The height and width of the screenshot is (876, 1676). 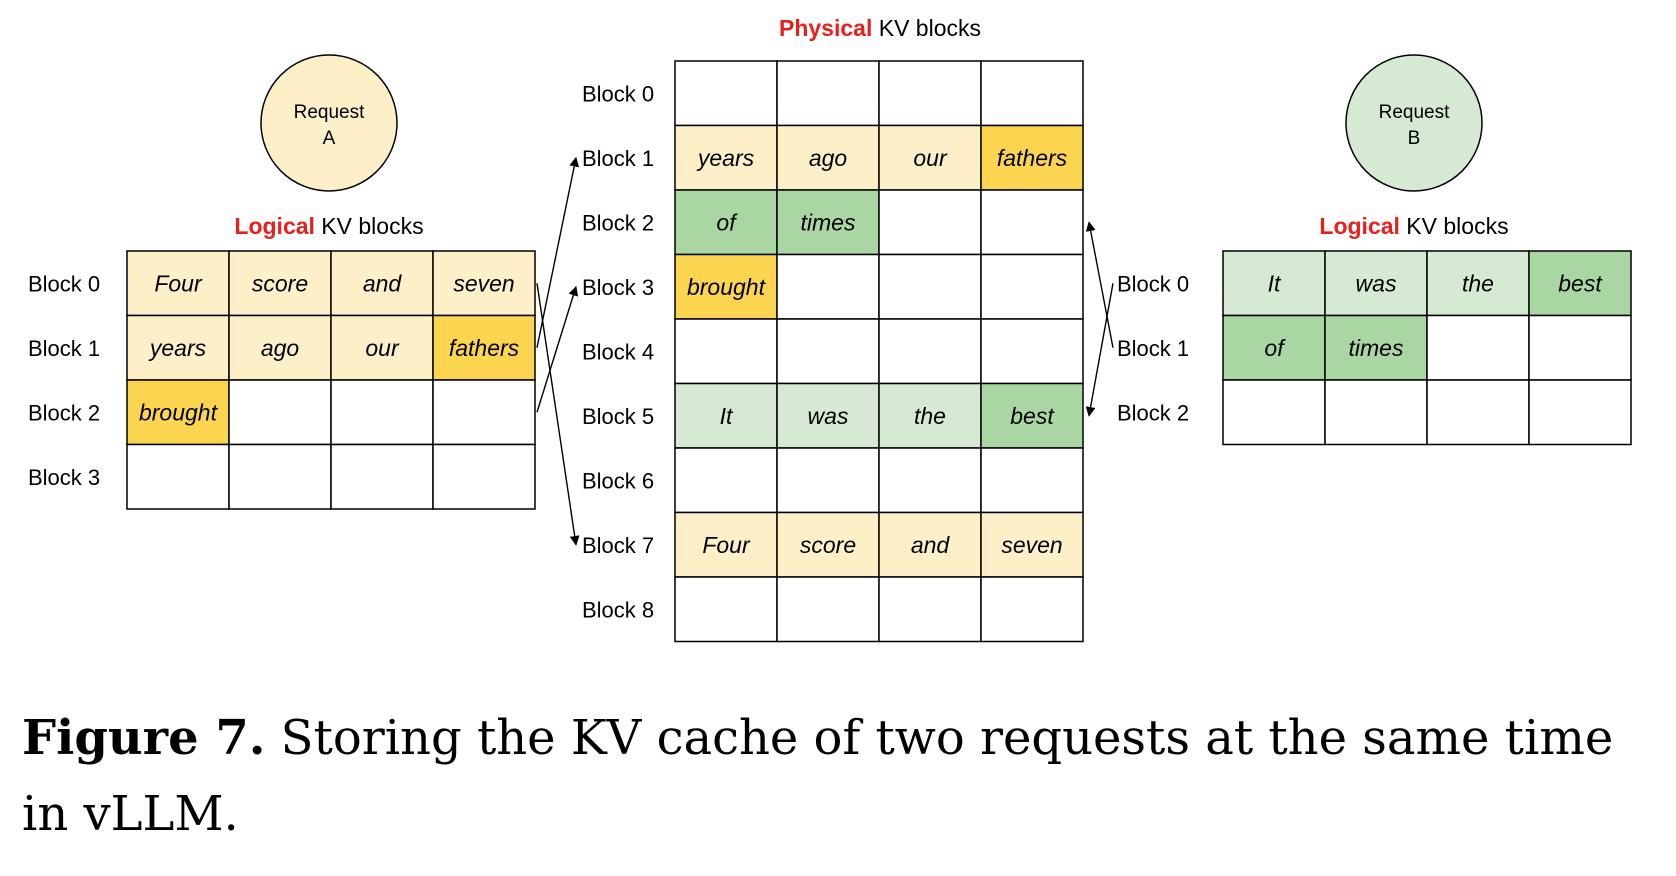 What do you see at coordinates (382, 348) in the screenshot?
I see `request-a-token: our` at bounding box center [382, 348].